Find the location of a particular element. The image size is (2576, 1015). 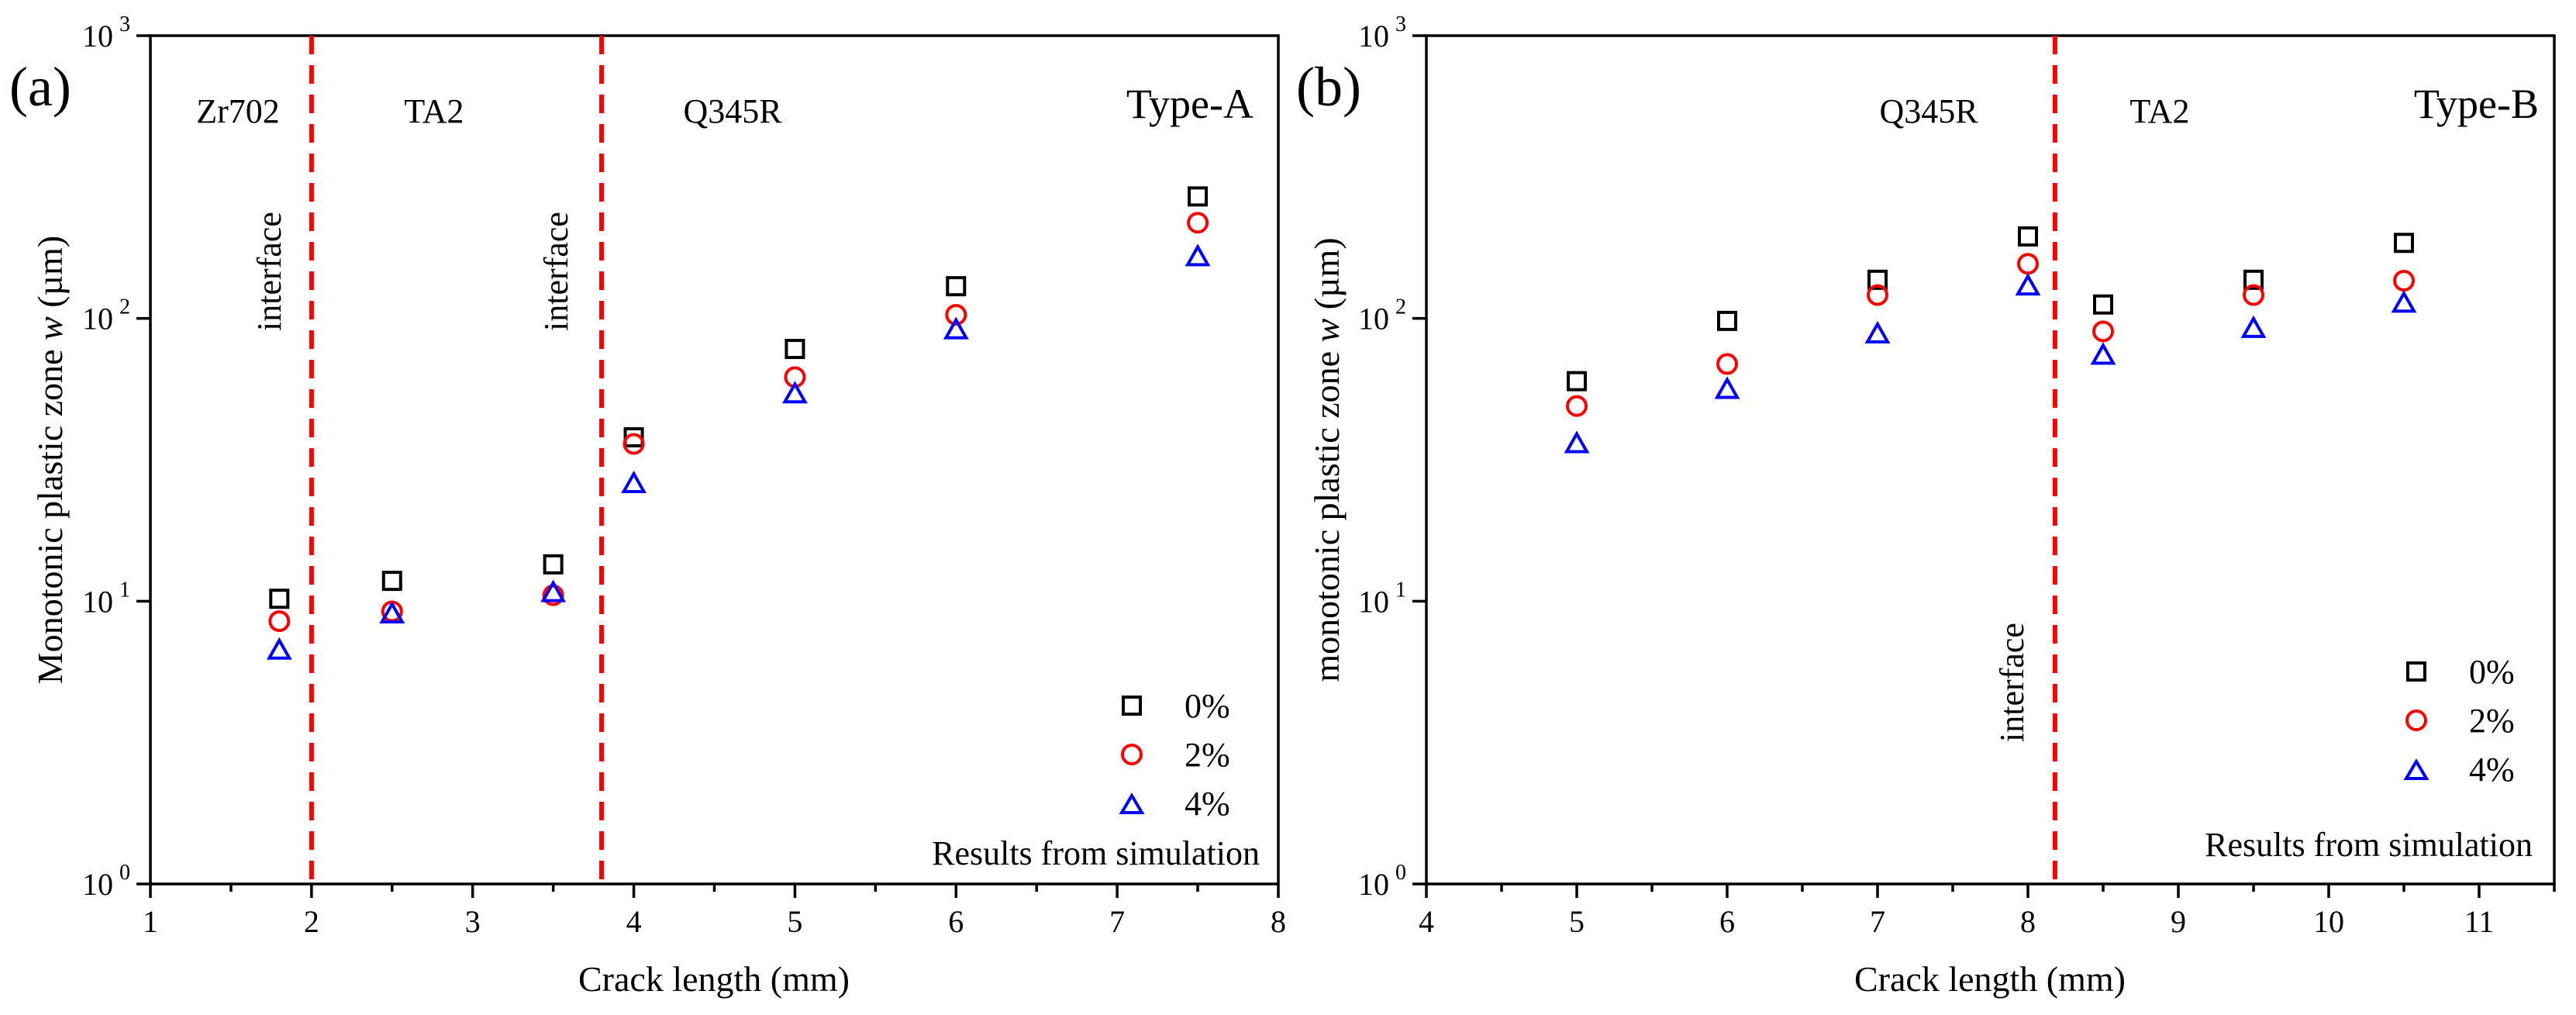

y-axis-label-text: monotonic plastic zone is located at coordinates (1327, 512).